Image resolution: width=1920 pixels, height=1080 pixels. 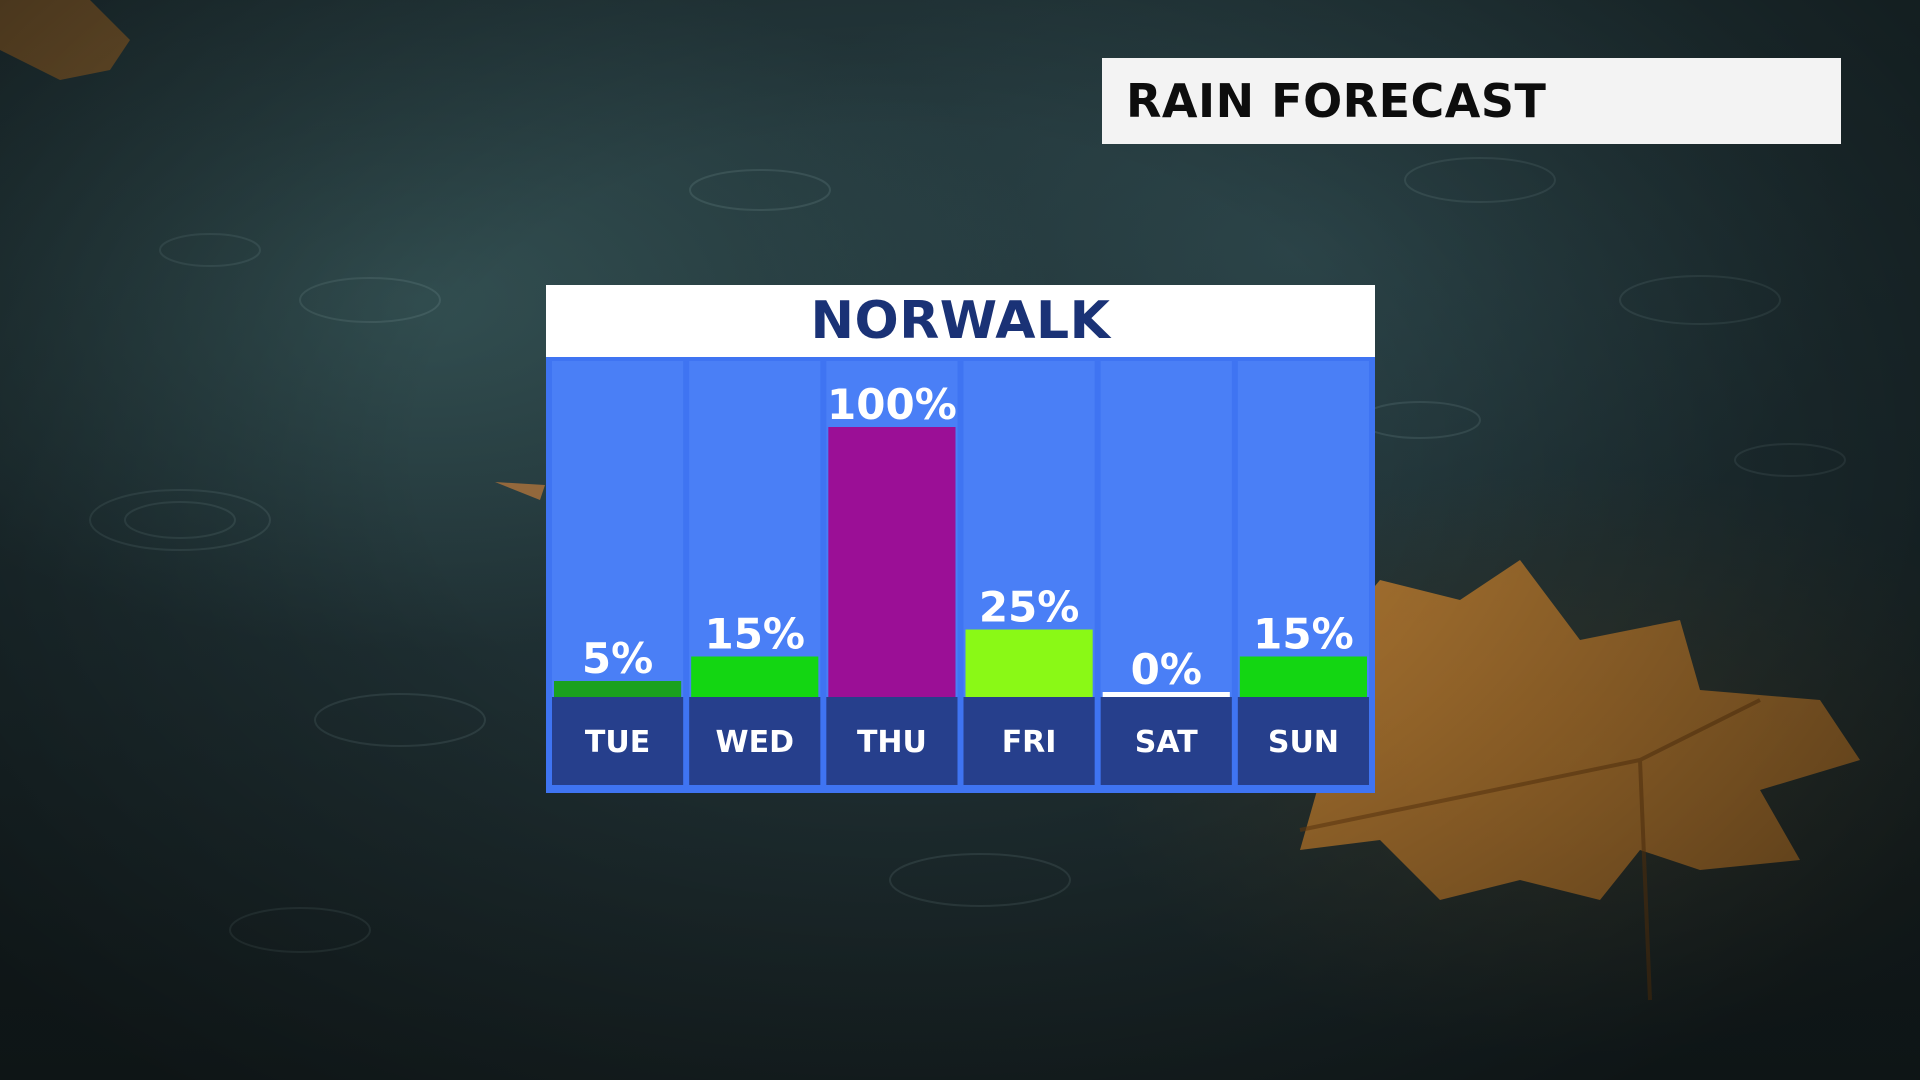 I want to click on value-label-thu: 100%, so click(x=892, y=404).